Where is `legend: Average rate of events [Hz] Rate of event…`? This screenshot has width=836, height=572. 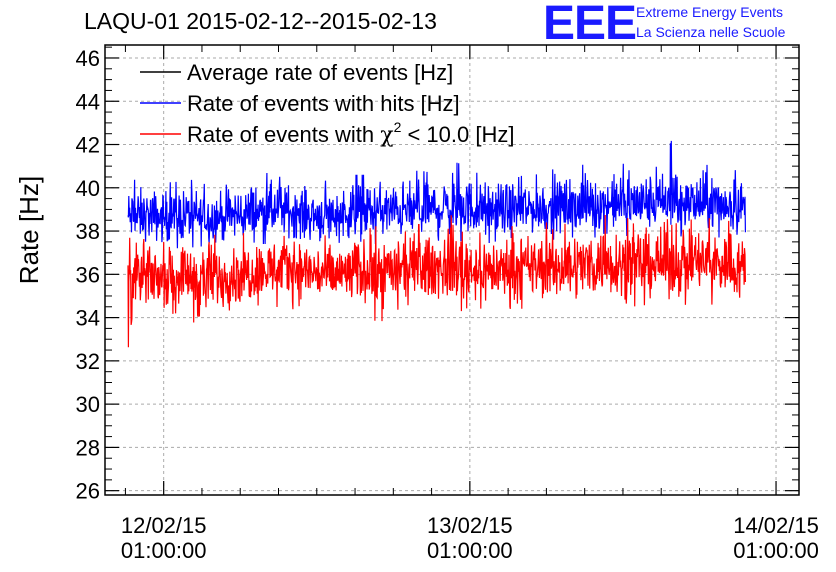
legend: Average rate of events [Hz] Rate of event… is located at coordinates (327, 104).